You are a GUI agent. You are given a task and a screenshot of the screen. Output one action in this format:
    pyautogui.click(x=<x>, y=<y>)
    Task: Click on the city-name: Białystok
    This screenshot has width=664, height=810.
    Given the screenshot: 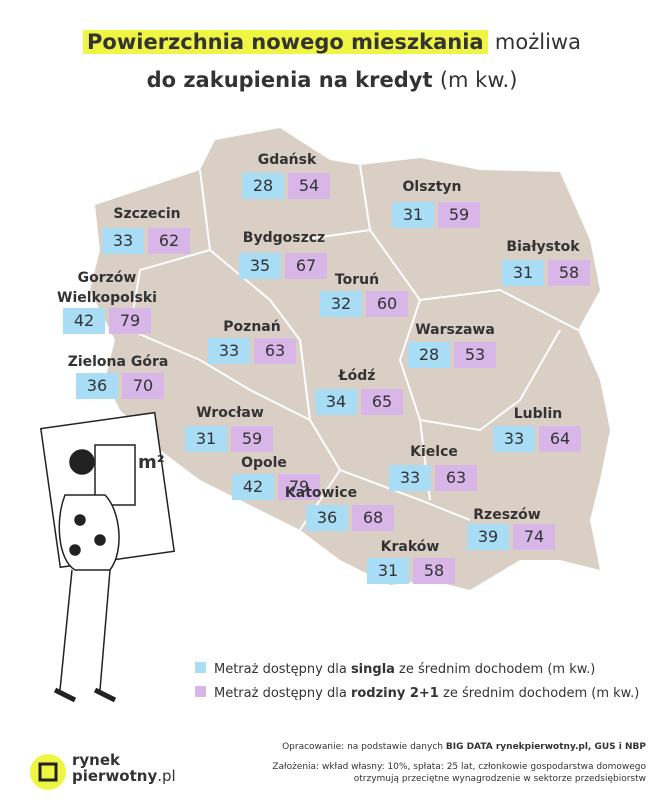 What is the action you would take?
    pyautogui.click(x=543, y=247)
    